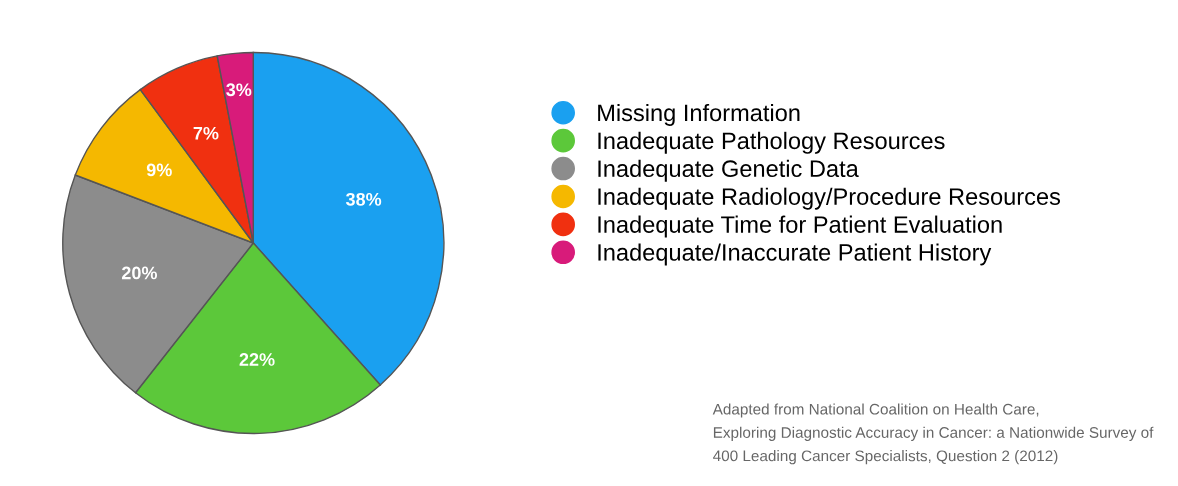 This screenshot has height=486, width=1178. What do you see at coordinates (363, 199) in the screenshot?
I see `data-label: 38%` at bounding box center [363, 199].